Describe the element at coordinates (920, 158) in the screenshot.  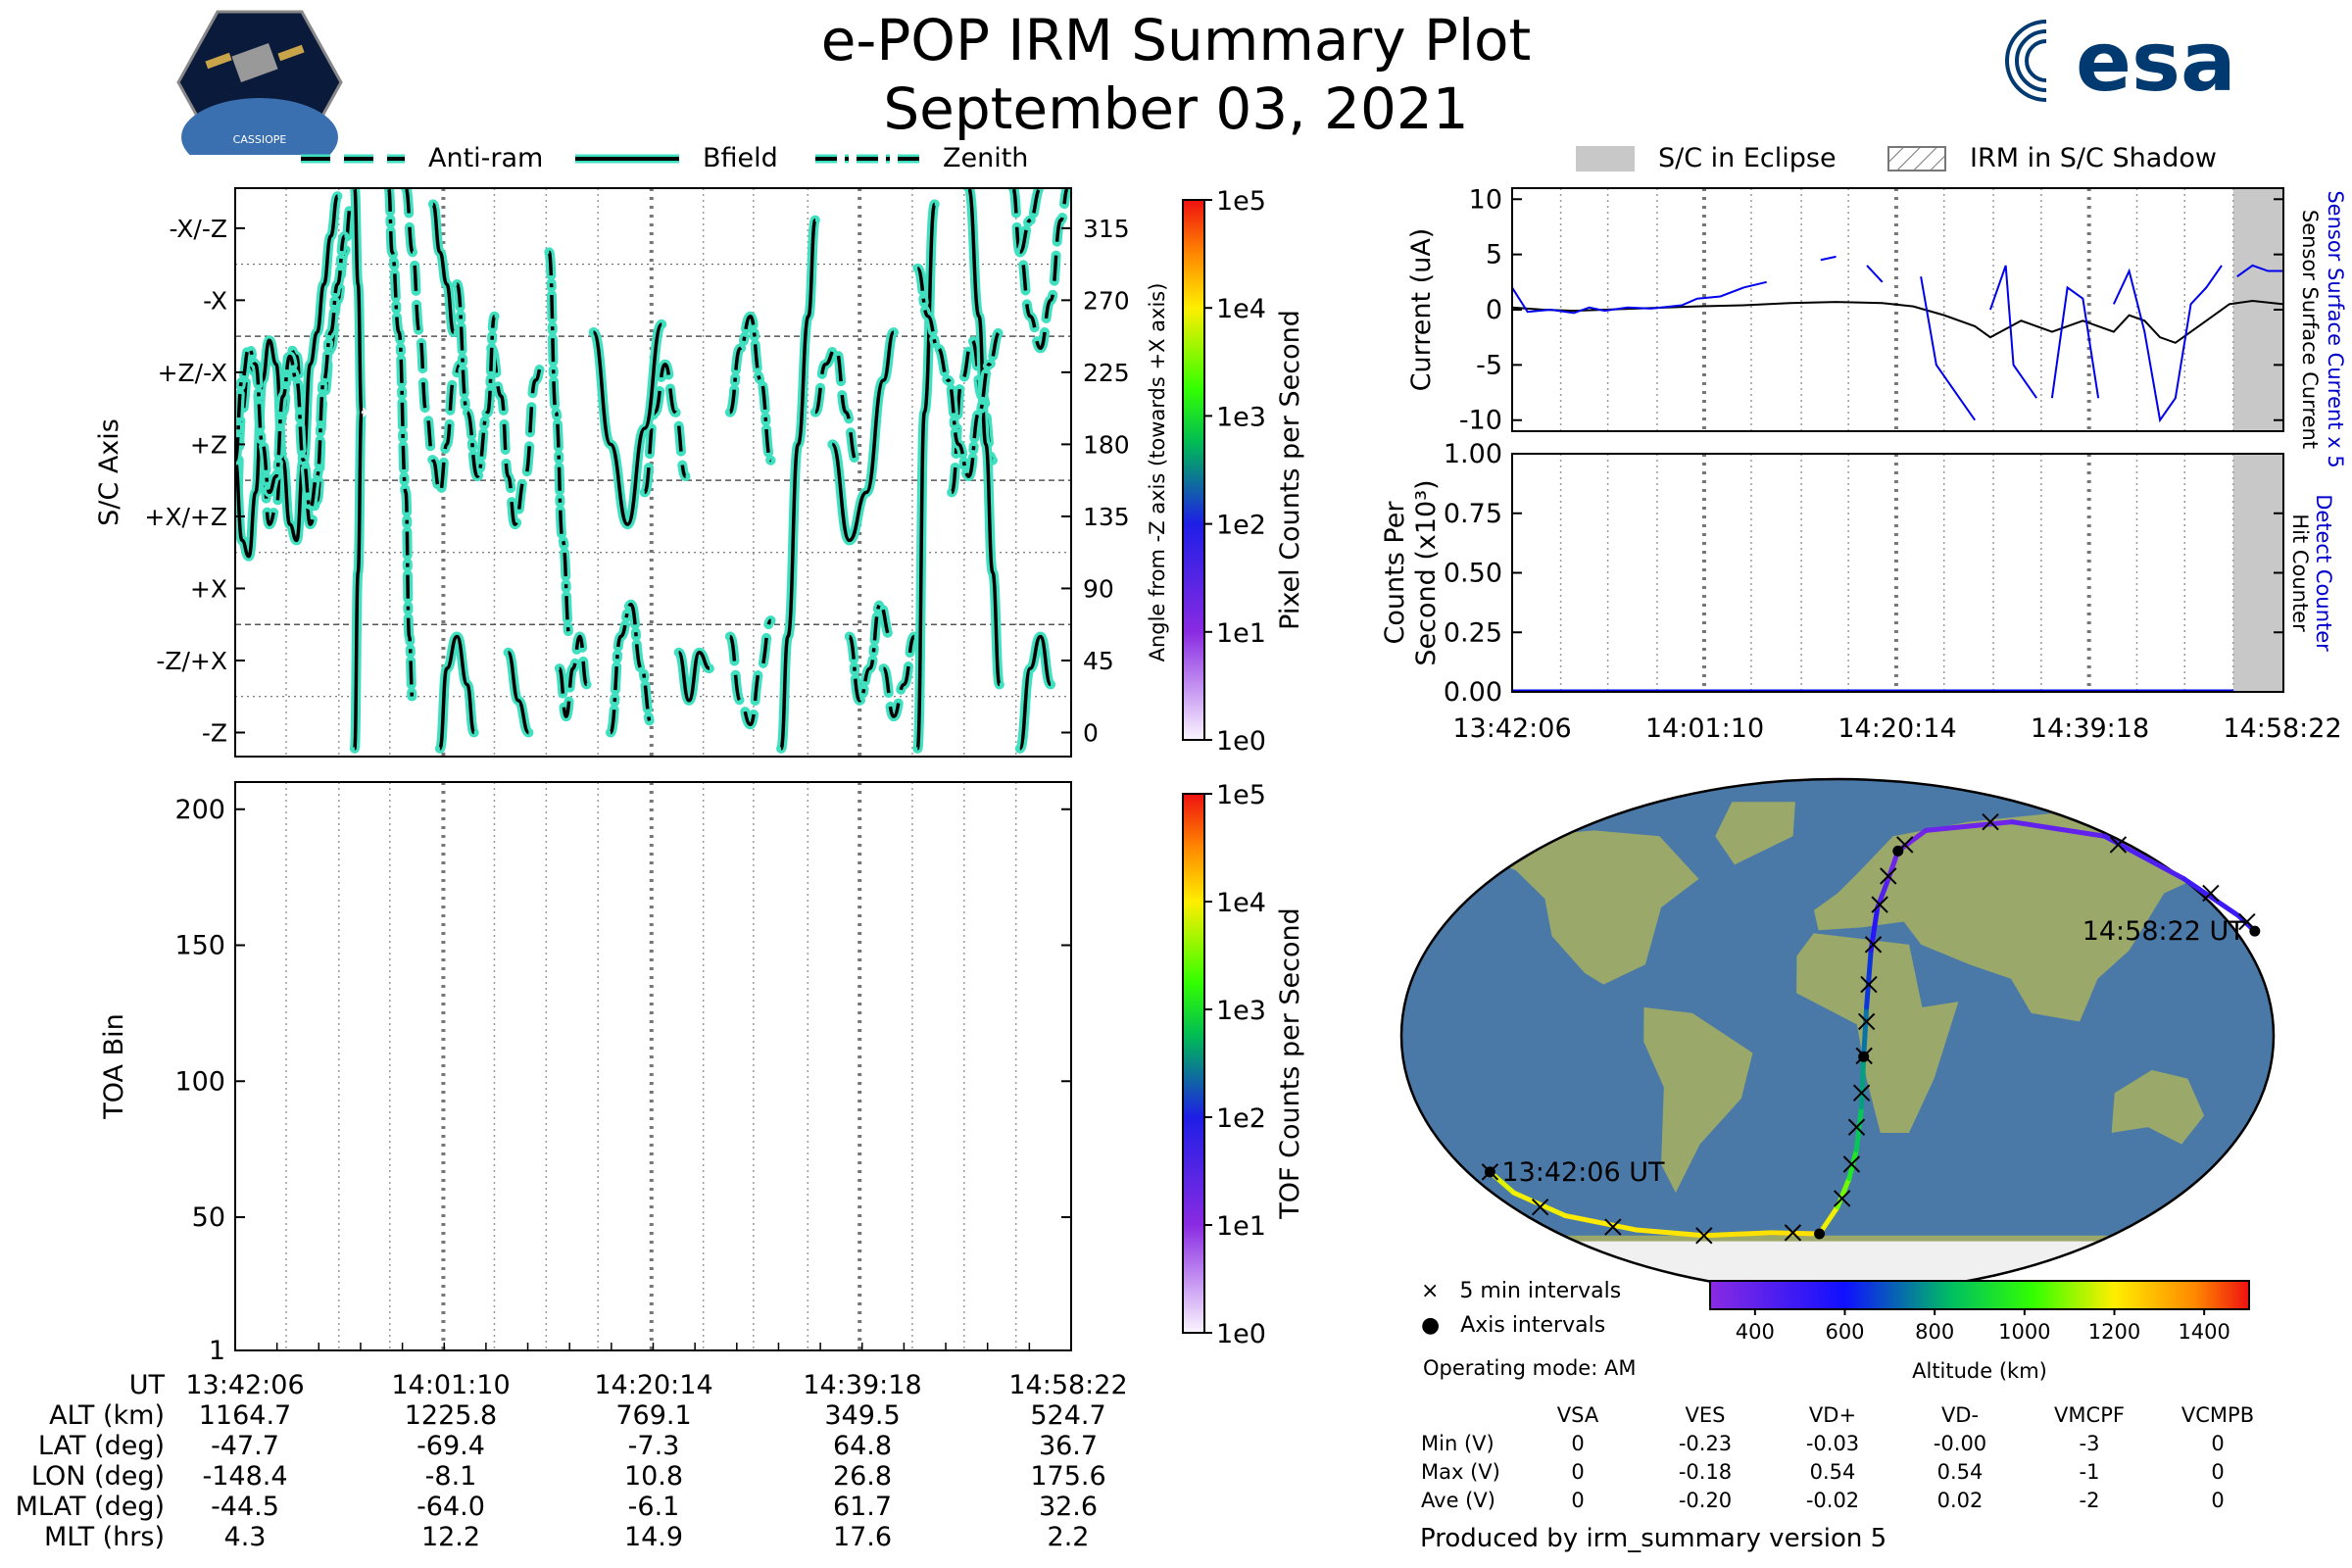
I see `legend-zenith: Zenith` at that location.